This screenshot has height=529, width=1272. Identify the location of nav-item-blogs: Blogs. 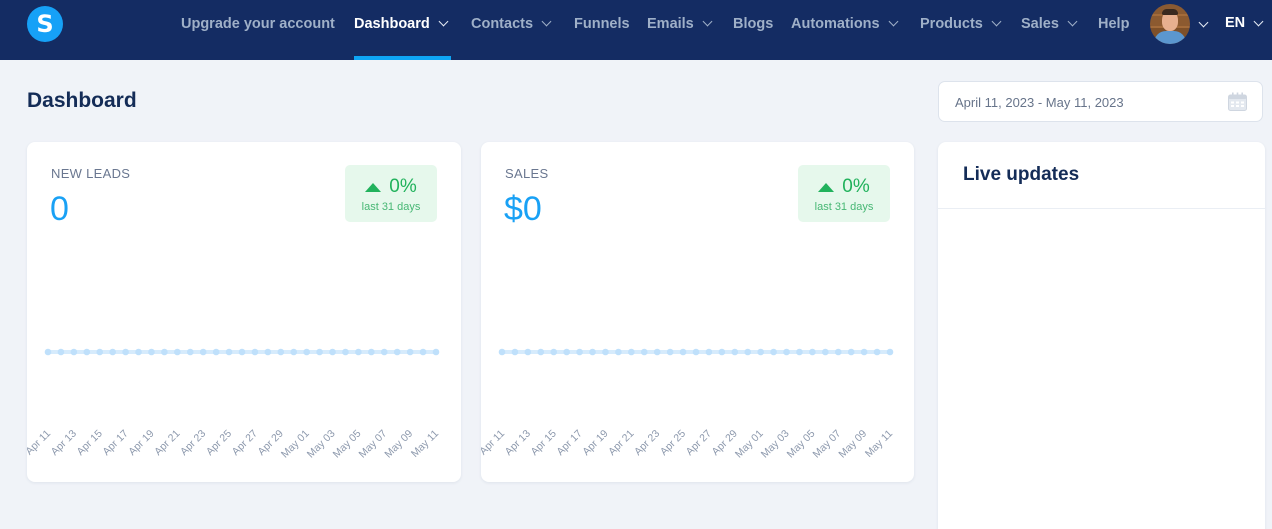
(753, 30).